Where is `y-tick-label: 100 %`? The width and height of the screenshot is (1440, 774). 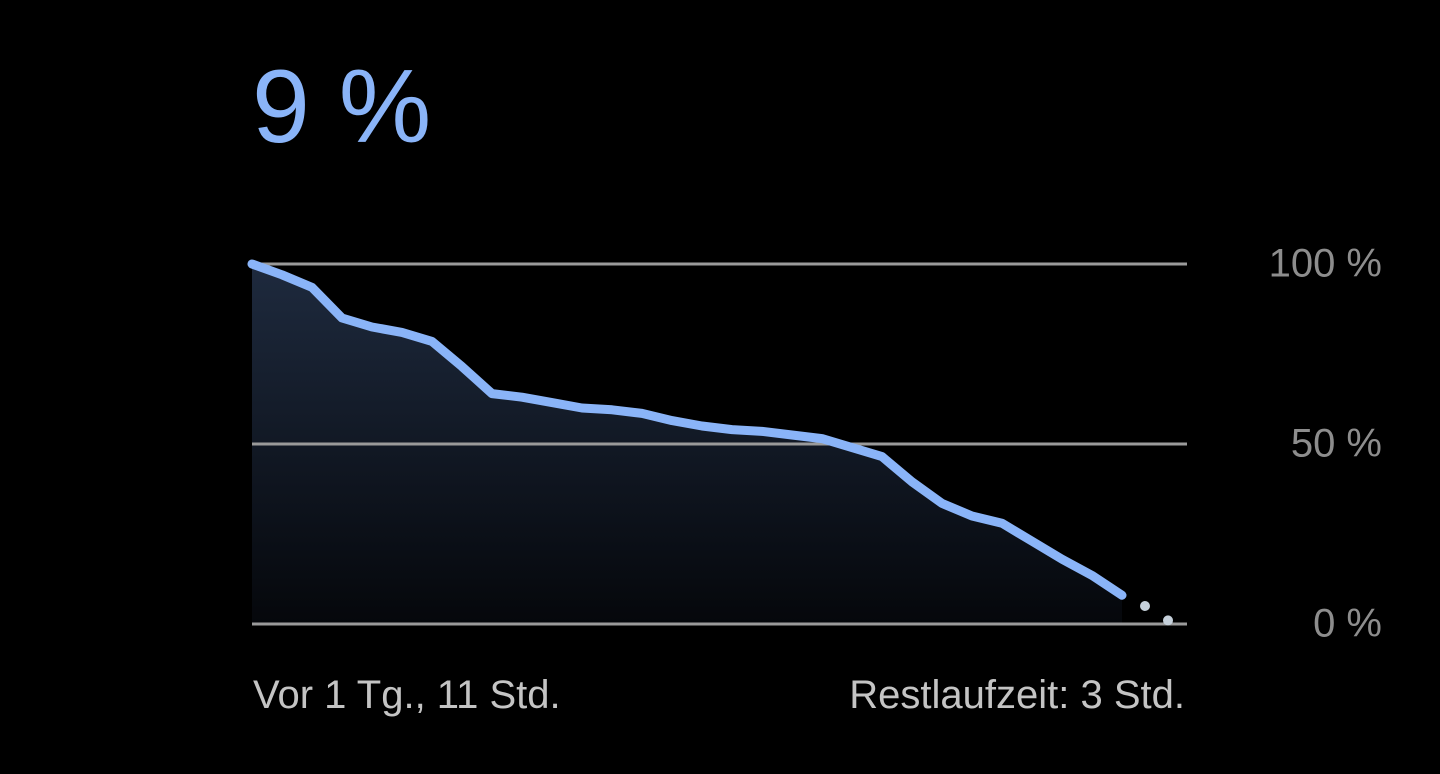 y-tick-label: 100 % is located at coordinates (1325, 264).